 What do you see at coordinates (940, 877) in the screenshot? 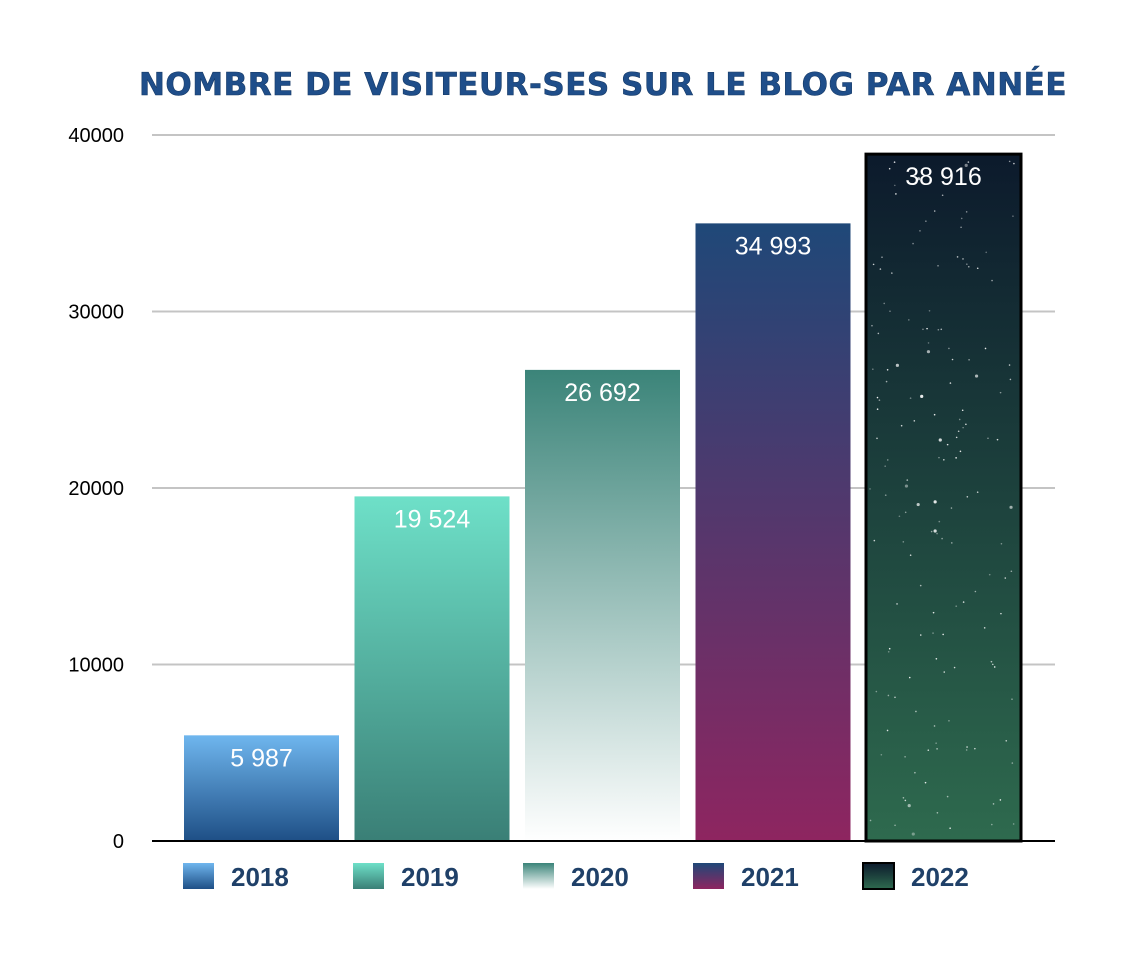
I see `legend-label-2022: 2022` at bounding box center [940, 877].